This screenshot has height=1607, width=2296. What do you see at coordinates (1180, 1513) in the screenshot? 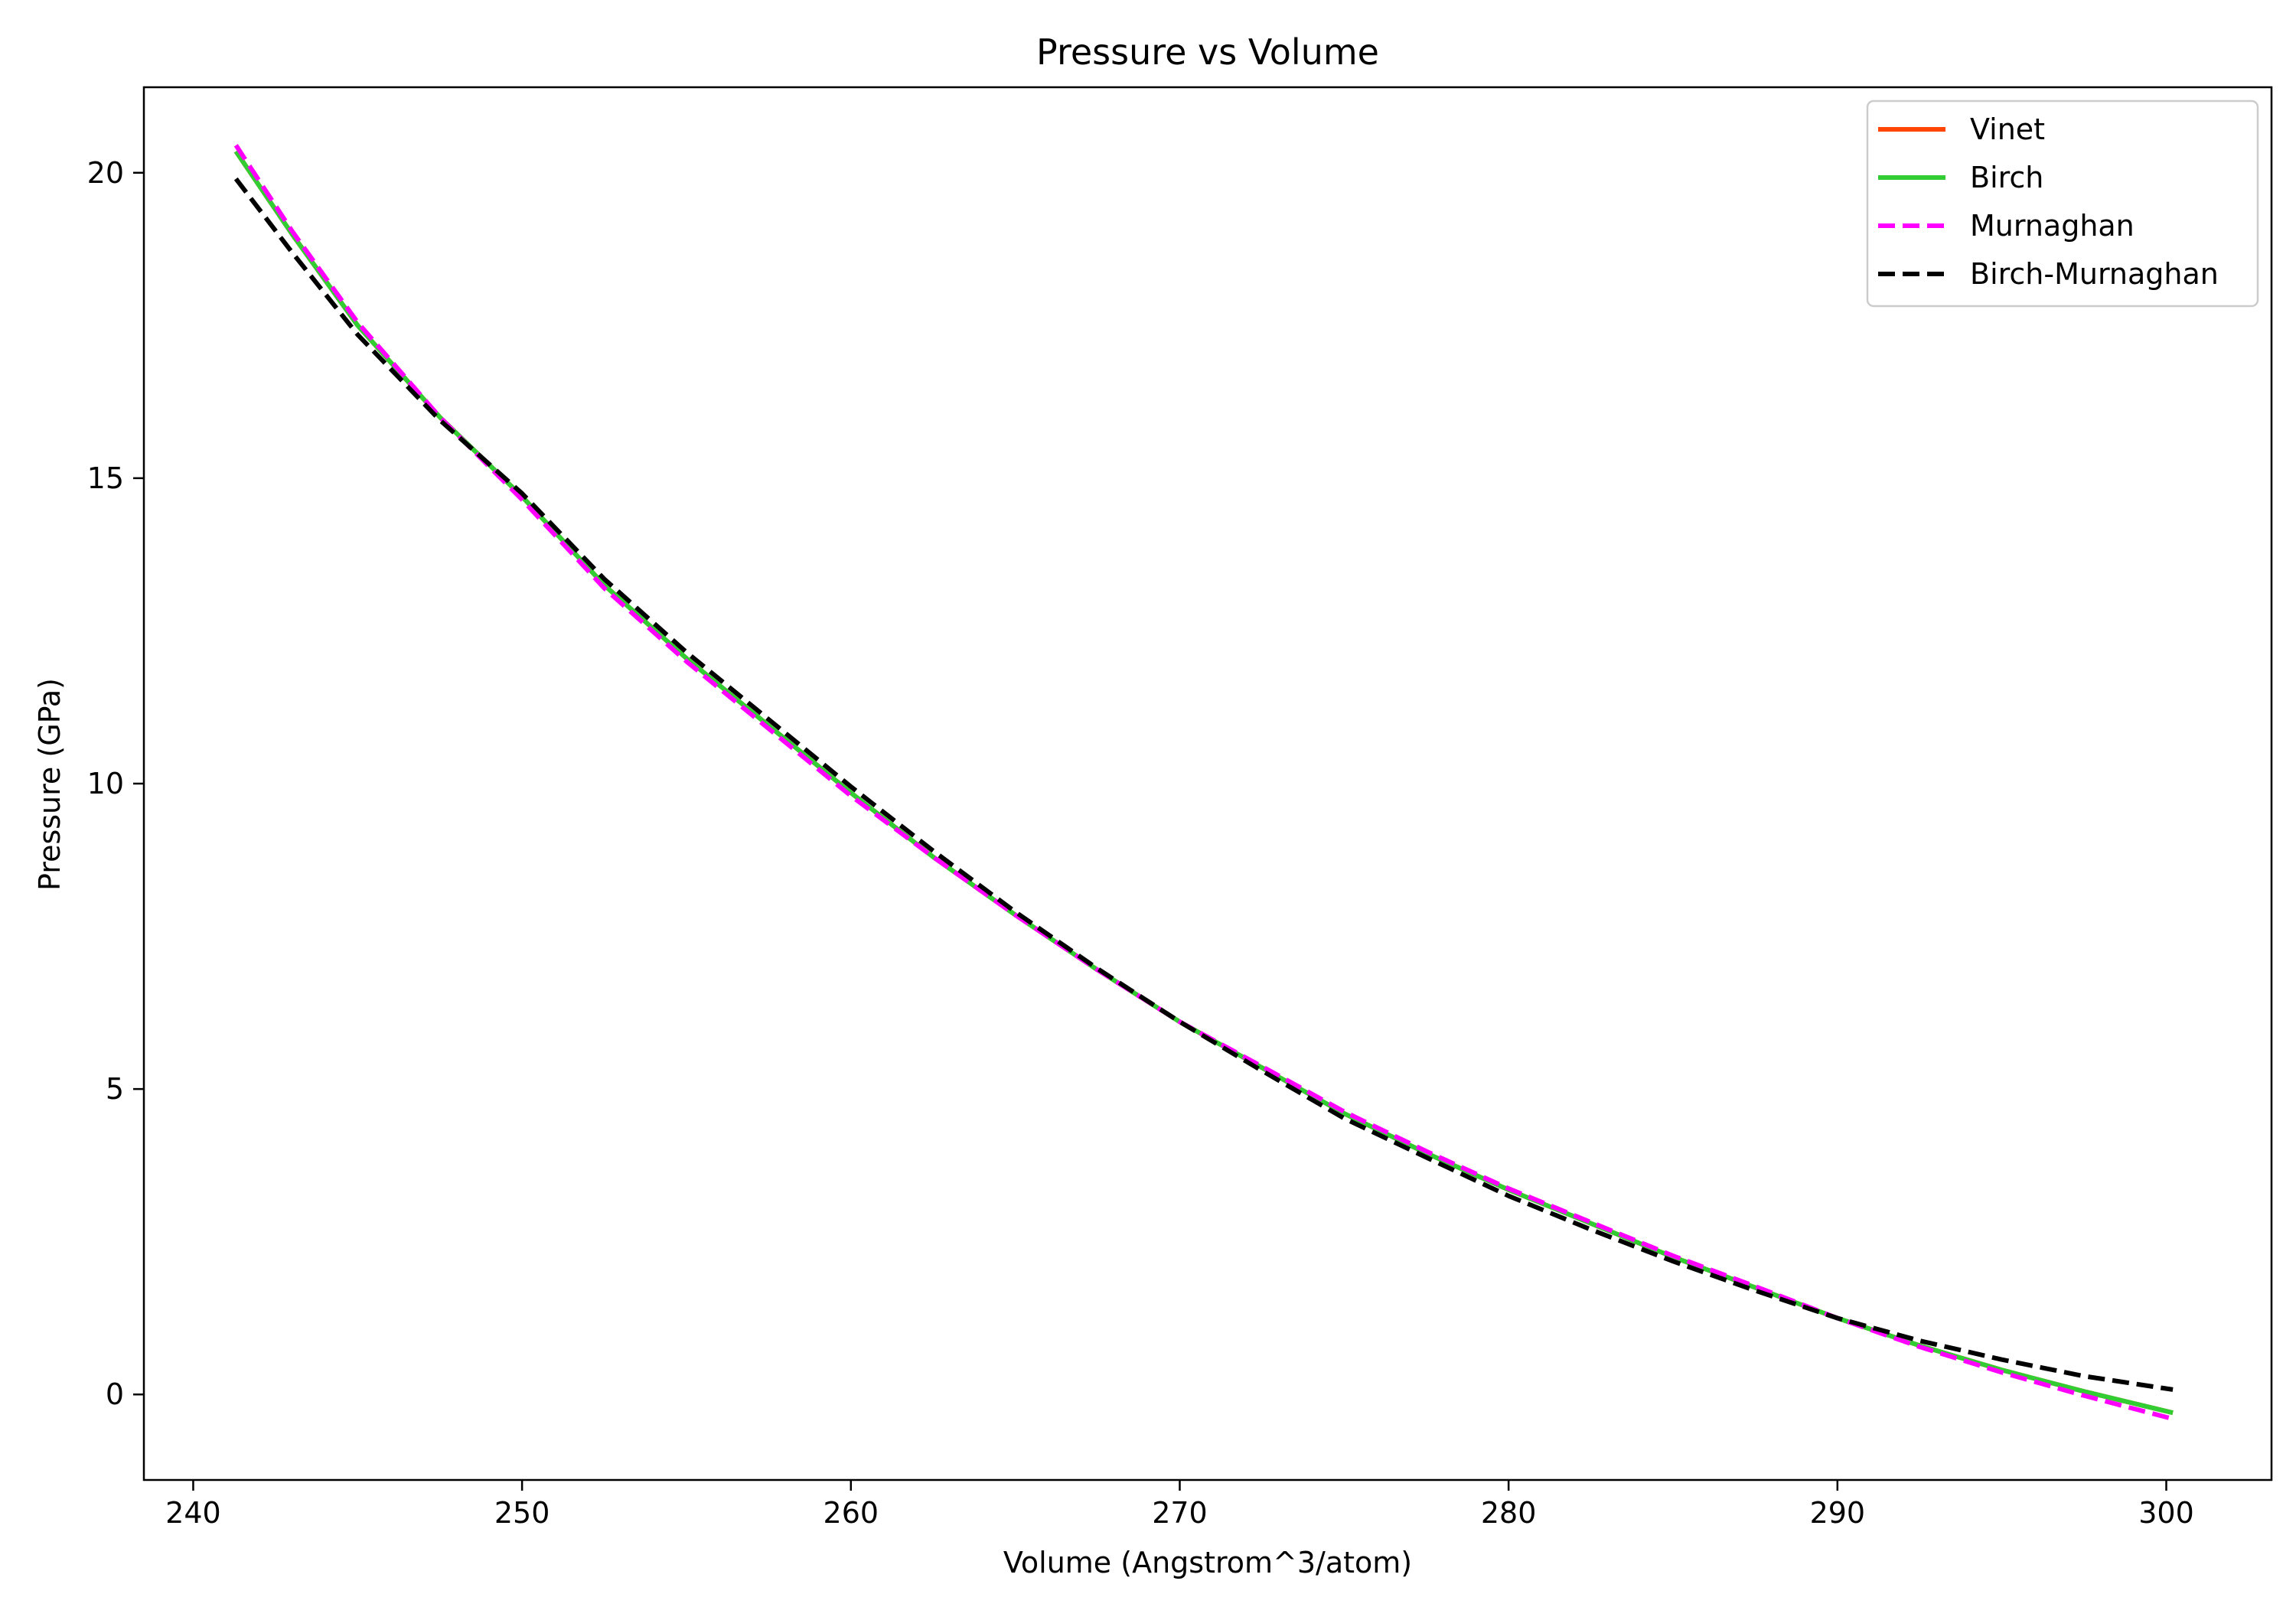
I see `x-tick-label: 270` at bounding box center [1180, 1513].